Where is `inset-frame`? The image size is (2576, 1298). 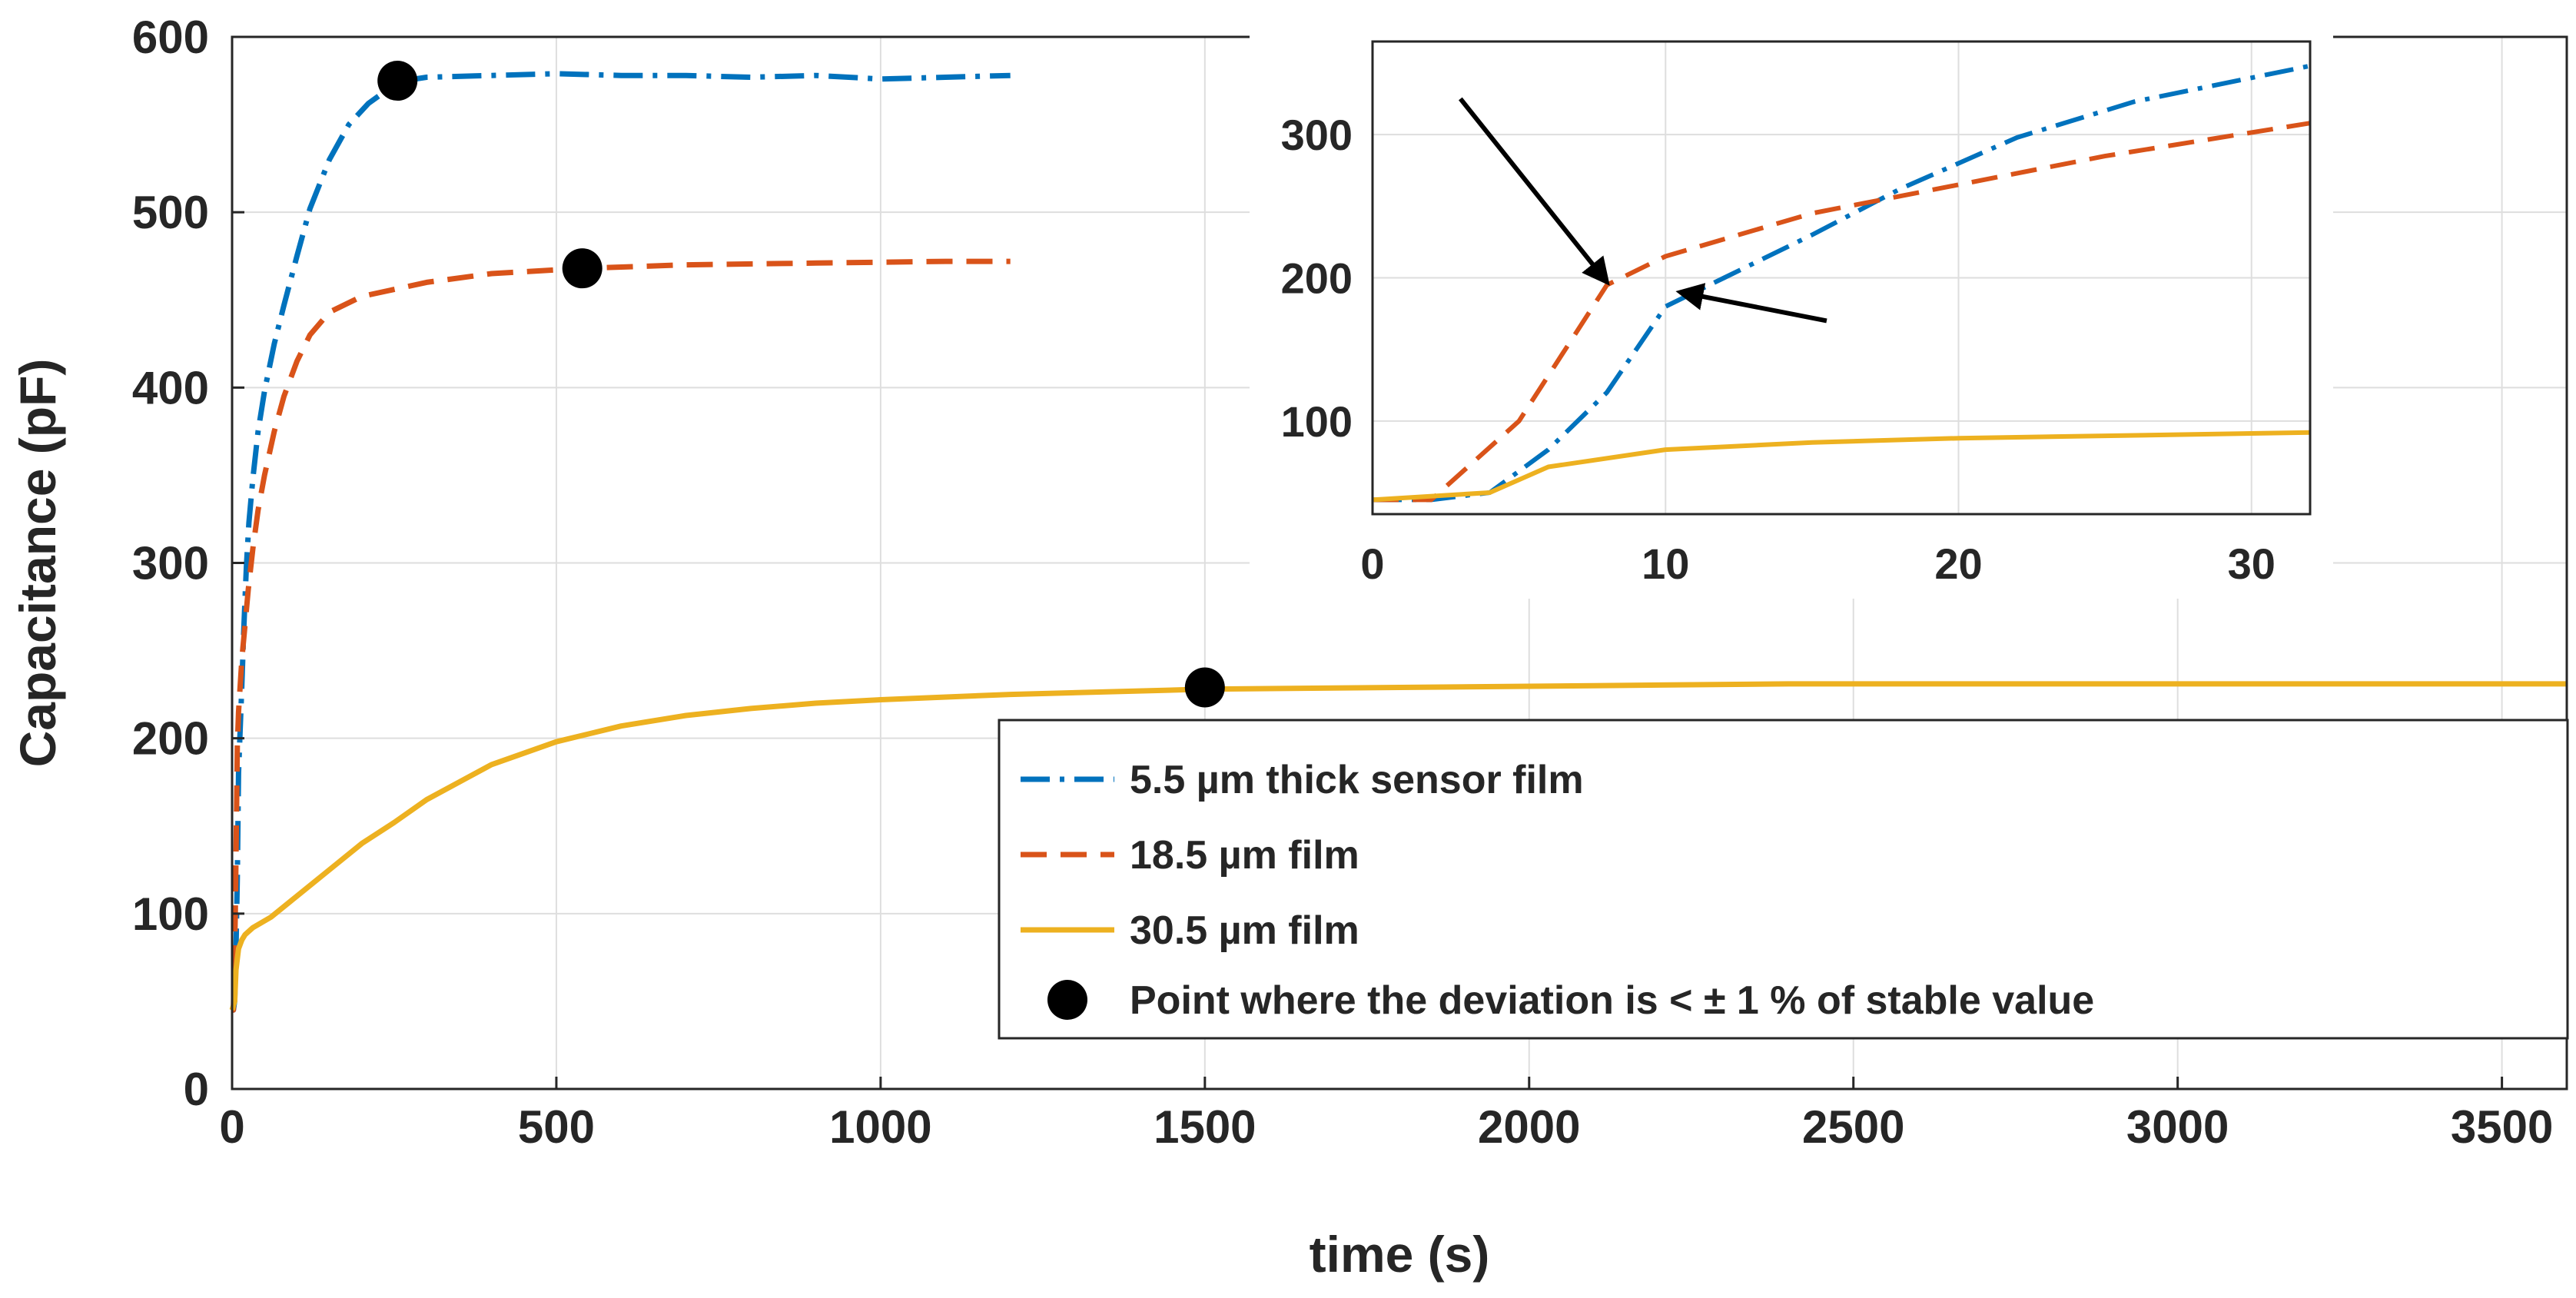 inset-frame is located at coordinates (1841, 278).